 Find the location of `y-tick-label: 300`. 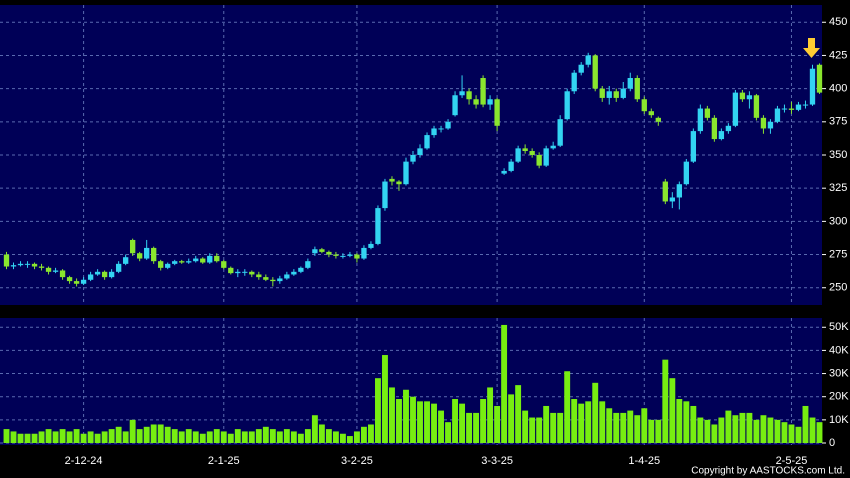

y-tick-label: 300 is located at coordinates (838, 221).